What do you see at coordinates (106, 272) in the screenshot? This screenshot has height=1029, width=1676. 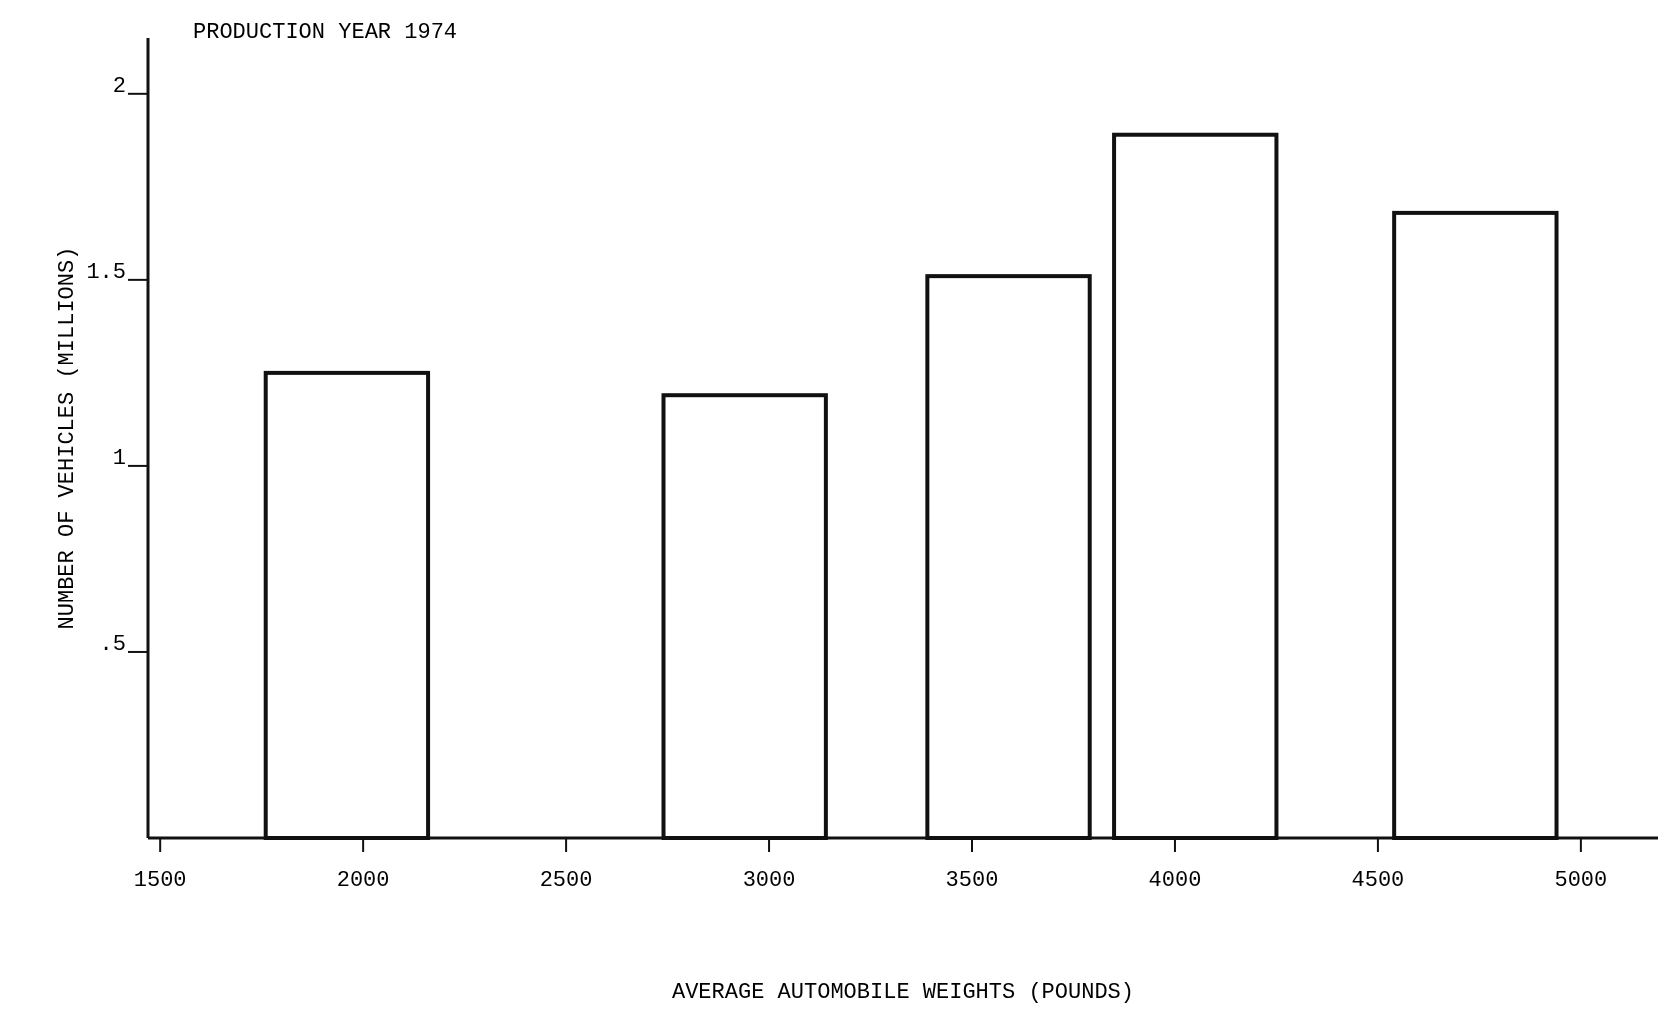 I see `y-tick-label: 1.5` at bounding box center [106, 272].